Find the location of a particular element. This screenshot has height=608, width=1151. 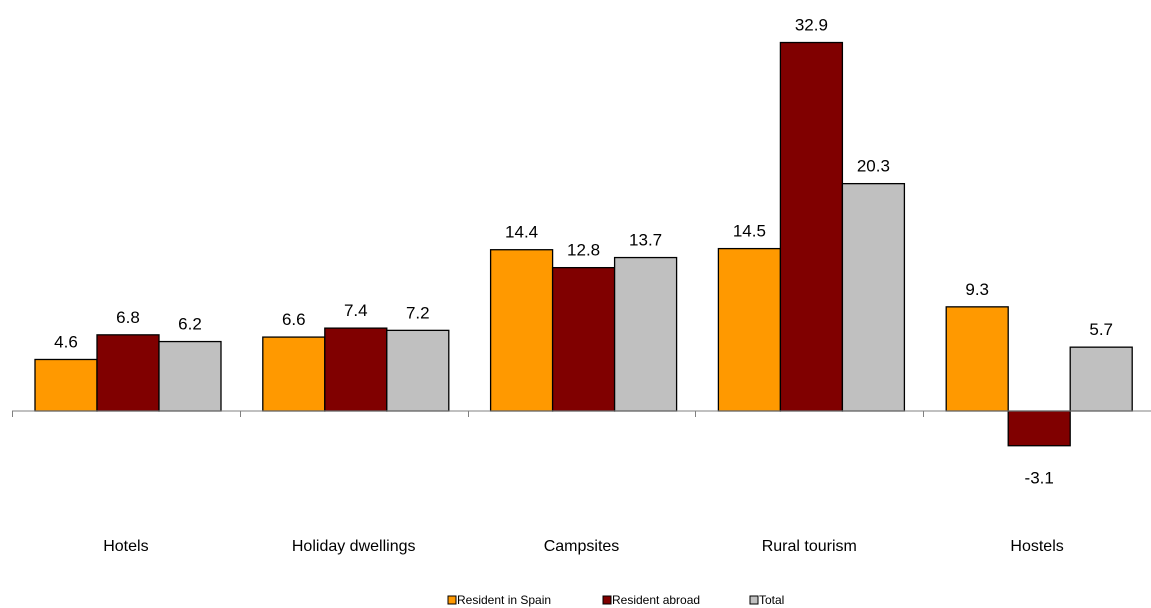

legend-label-total: Total is located at coordinates (771, 600).